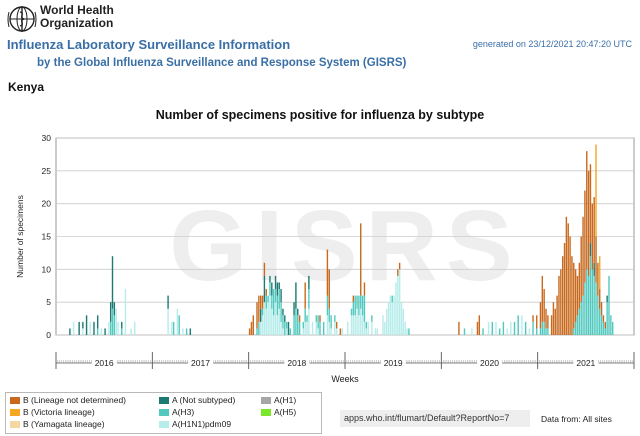 The height and width of the screenshot is (436, 640). What do you see at coordinates (22, 19) in the screenshot?
I see `who-logo` at bounding box center [22, 19].